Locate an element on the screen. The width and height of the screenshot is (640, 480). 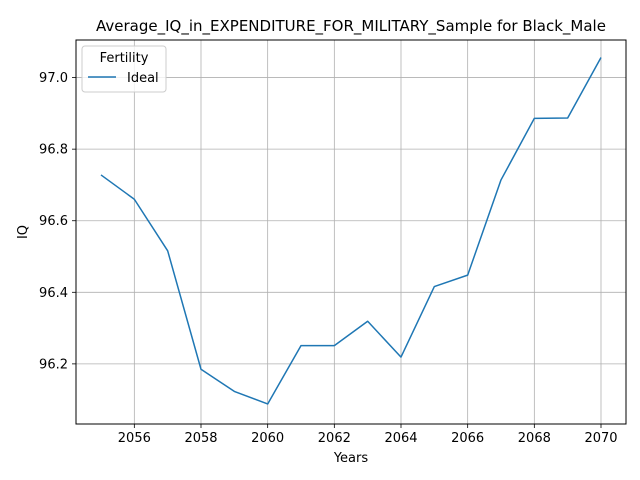
legend-label-ideal: Ideal is located at coordinates (143, 78).